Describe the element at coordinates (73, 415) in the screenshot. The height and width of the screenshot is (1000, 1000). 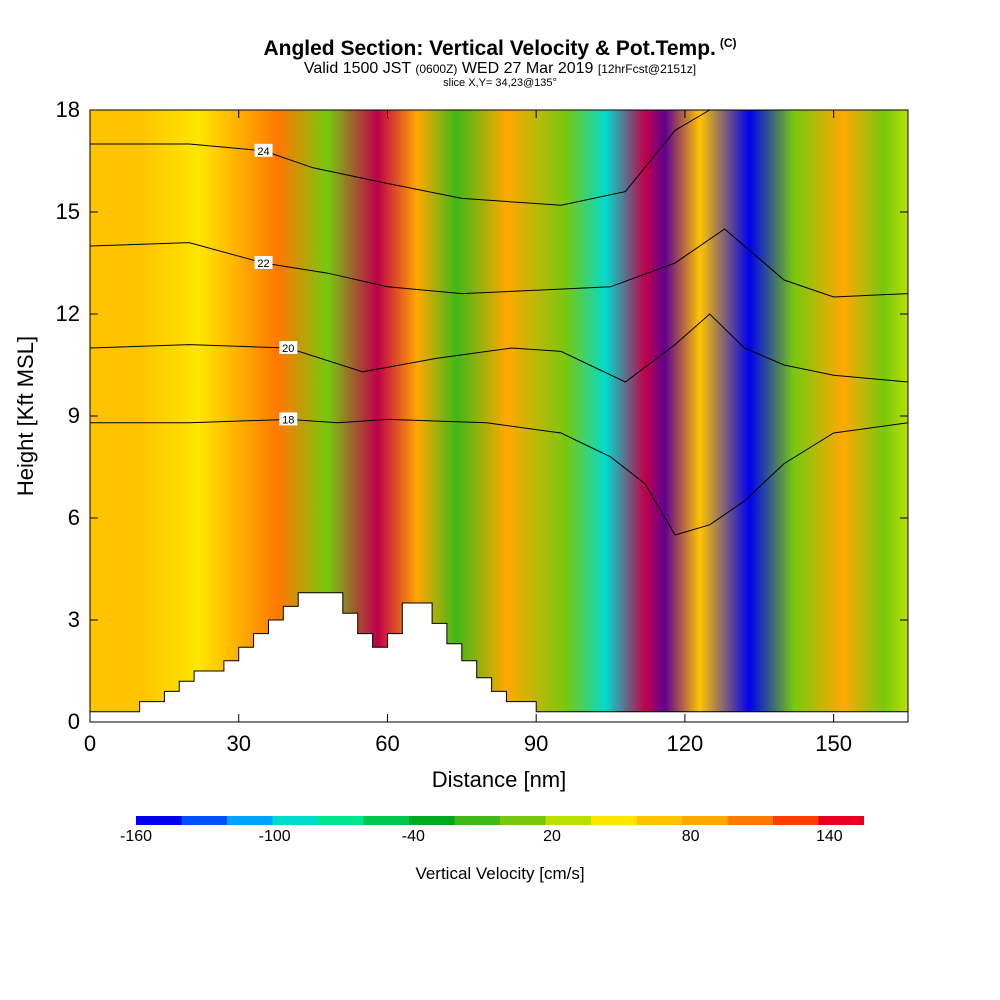
I see `y-tick-label: 9` at that location.